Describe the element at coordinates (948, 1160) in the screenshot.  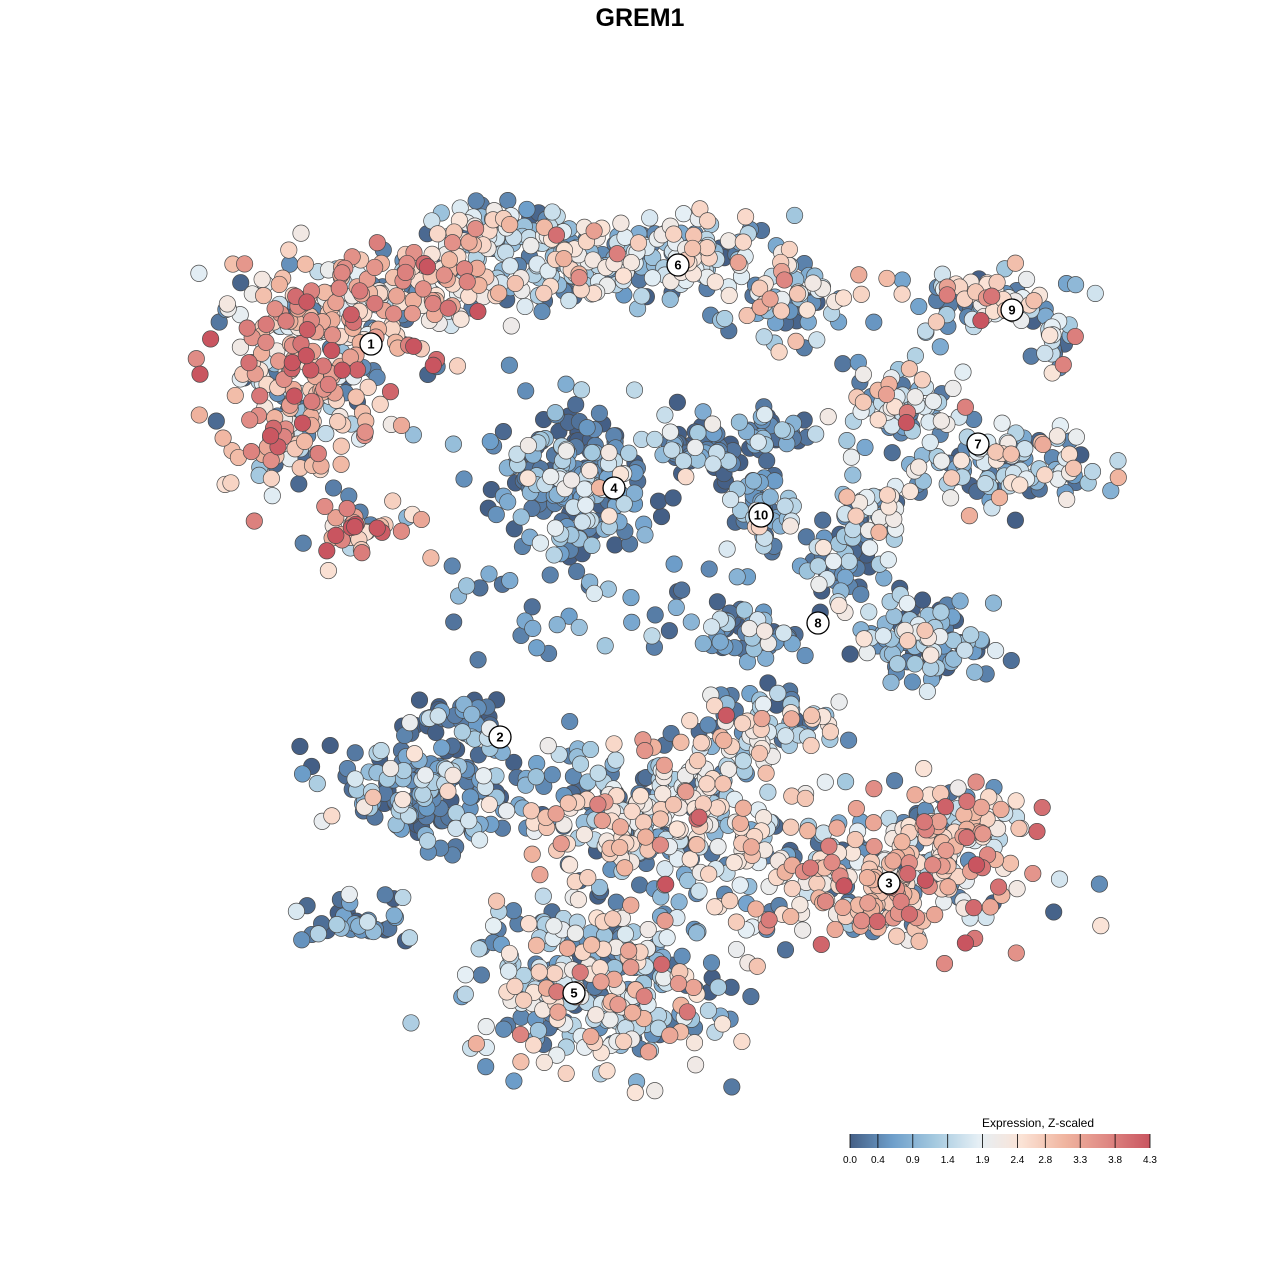
I see `legend-tick-label: 1.4` at that location.